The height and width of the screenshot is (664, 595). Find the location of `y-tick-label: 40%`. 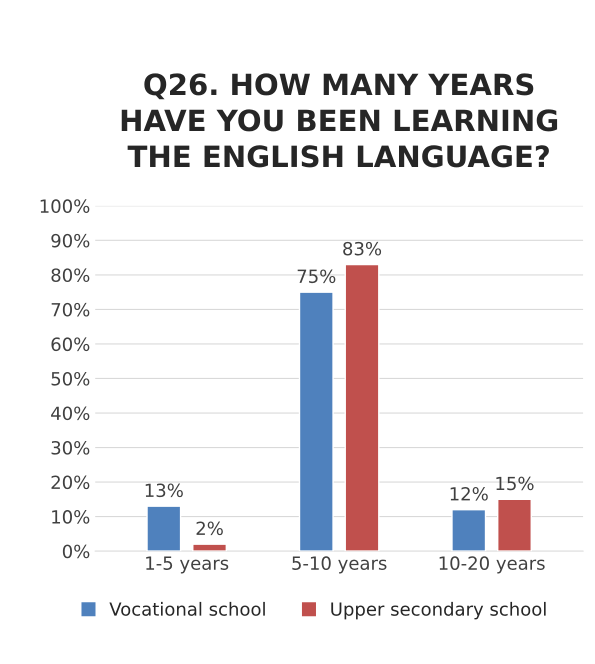

y-tick-label: 40% is located at coordinates (70, 413).